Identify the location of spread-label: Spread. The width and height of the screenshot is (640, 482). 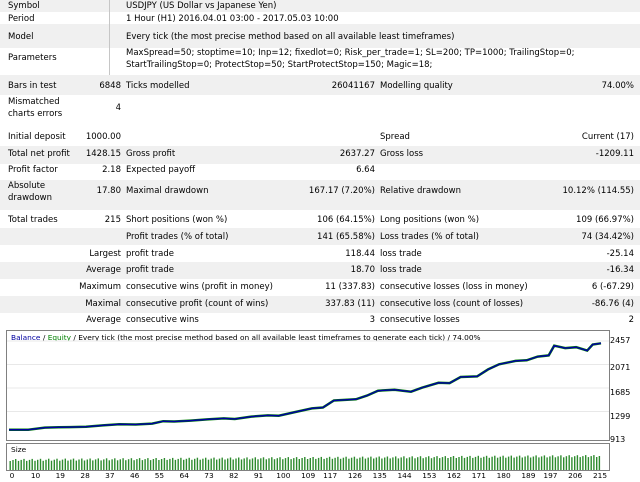
(395, 137).